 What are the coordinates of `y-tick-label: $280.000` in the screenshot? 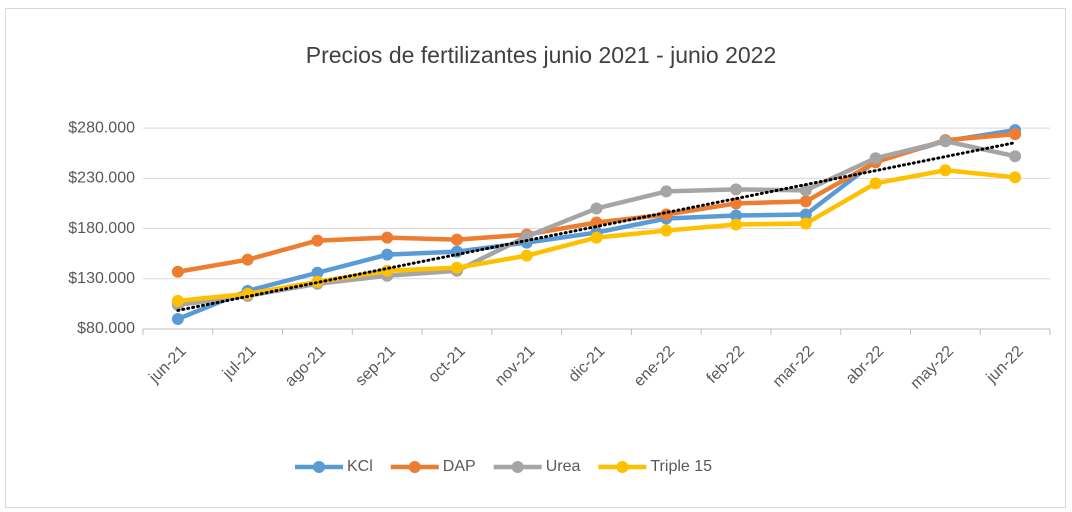 It's located at (101, 127).